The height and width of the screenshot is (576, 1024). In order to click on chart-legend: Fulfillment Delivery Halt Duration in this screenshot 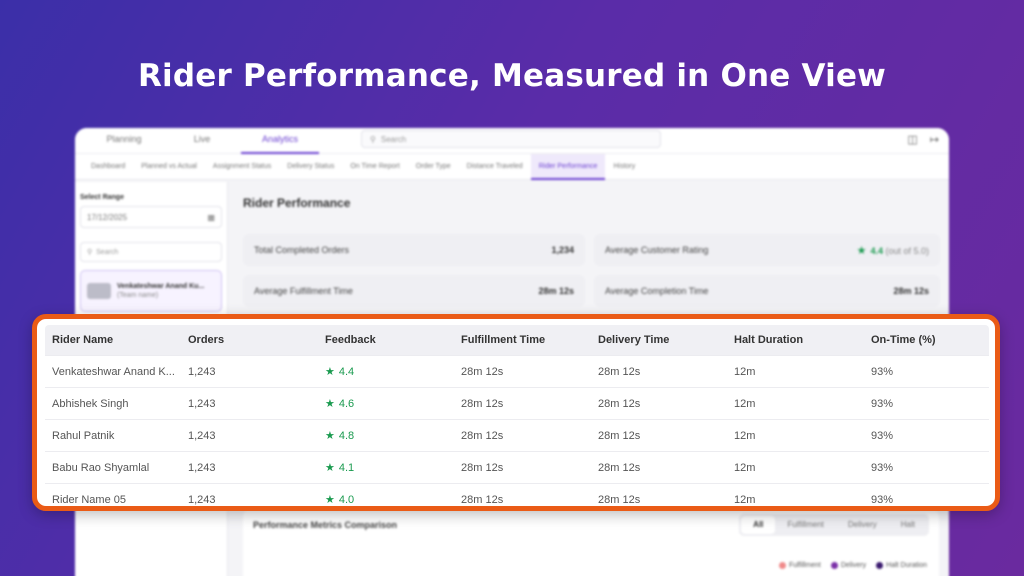, I will do `click(852, 565)`.